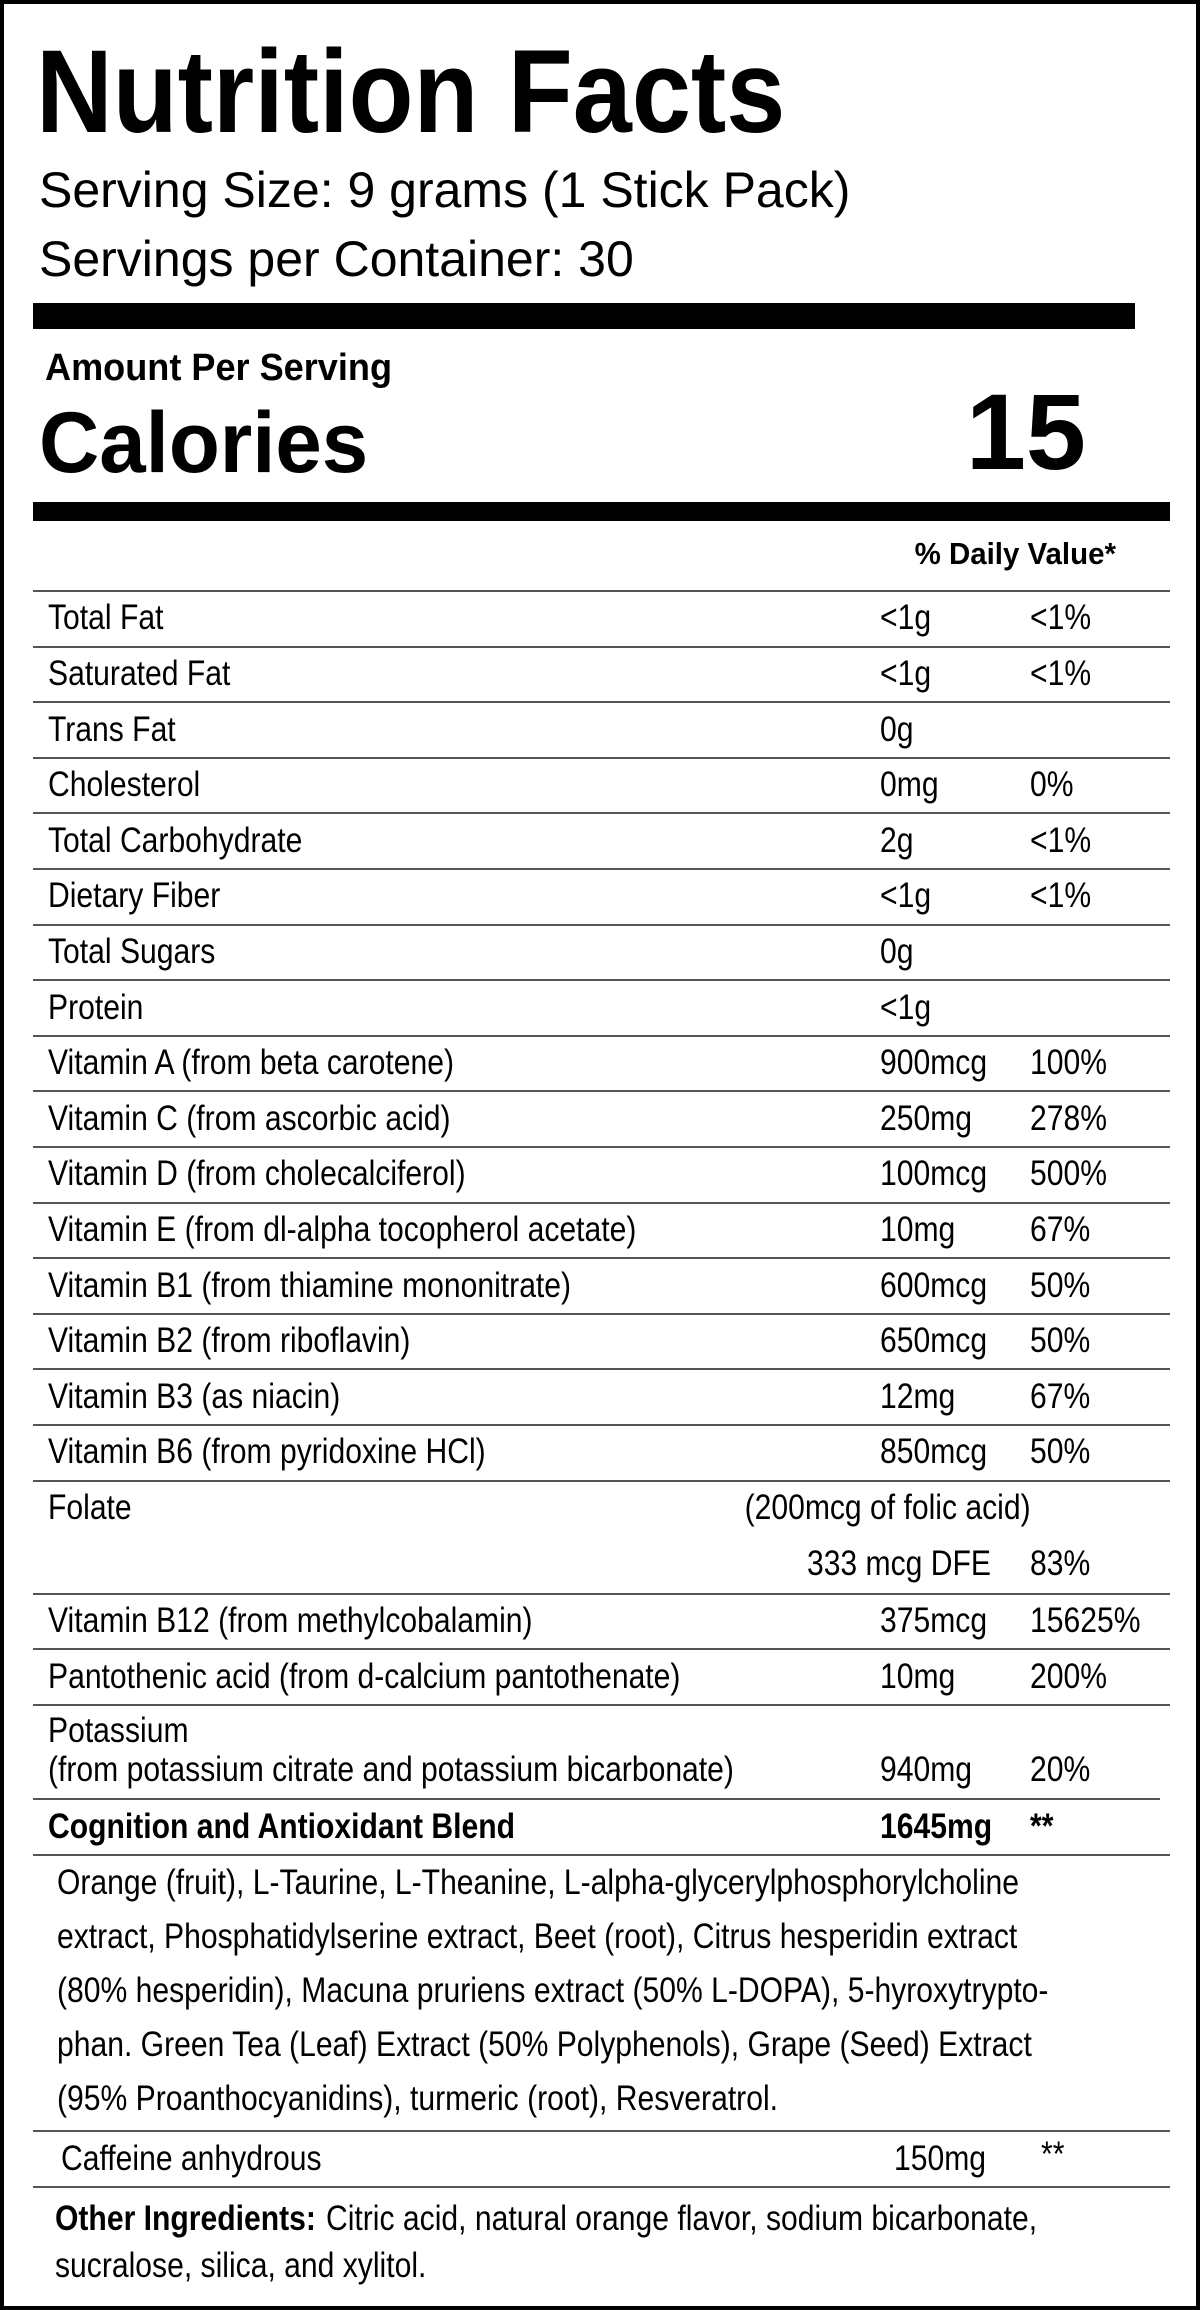 The image size is (1200, 2310). I want to click on caffeine-amount: 150mg, so click(940, 2158).